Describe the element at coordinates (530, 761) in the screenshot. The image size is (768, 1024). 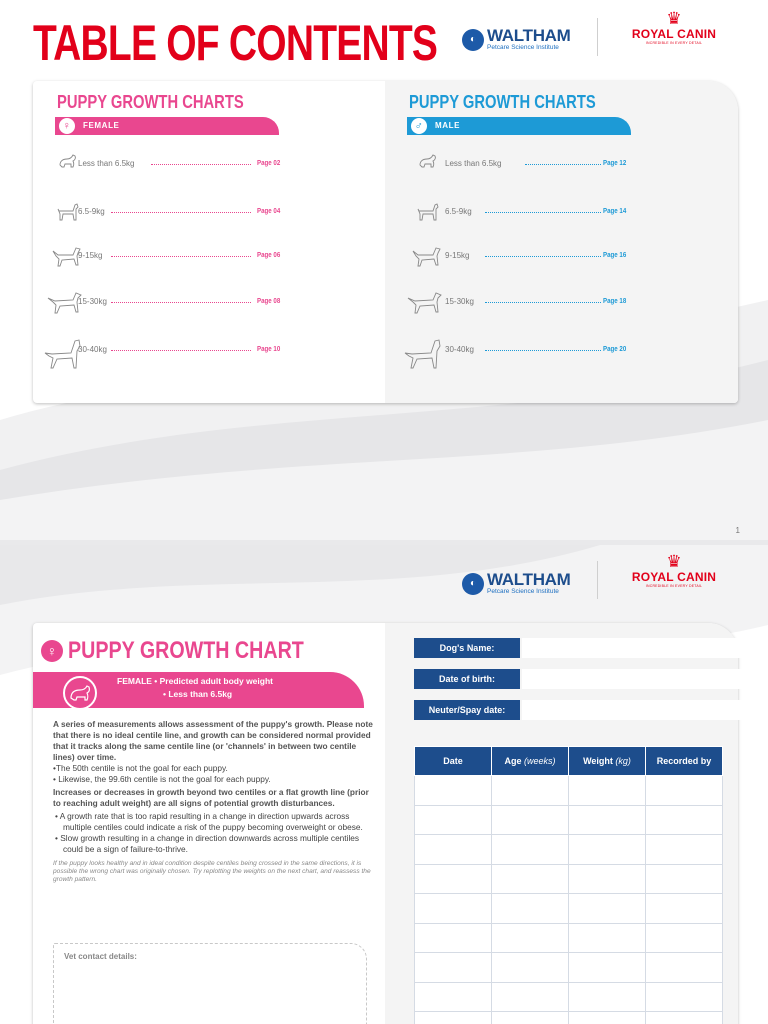
I see `col-age: Age (weeks)` at that location.